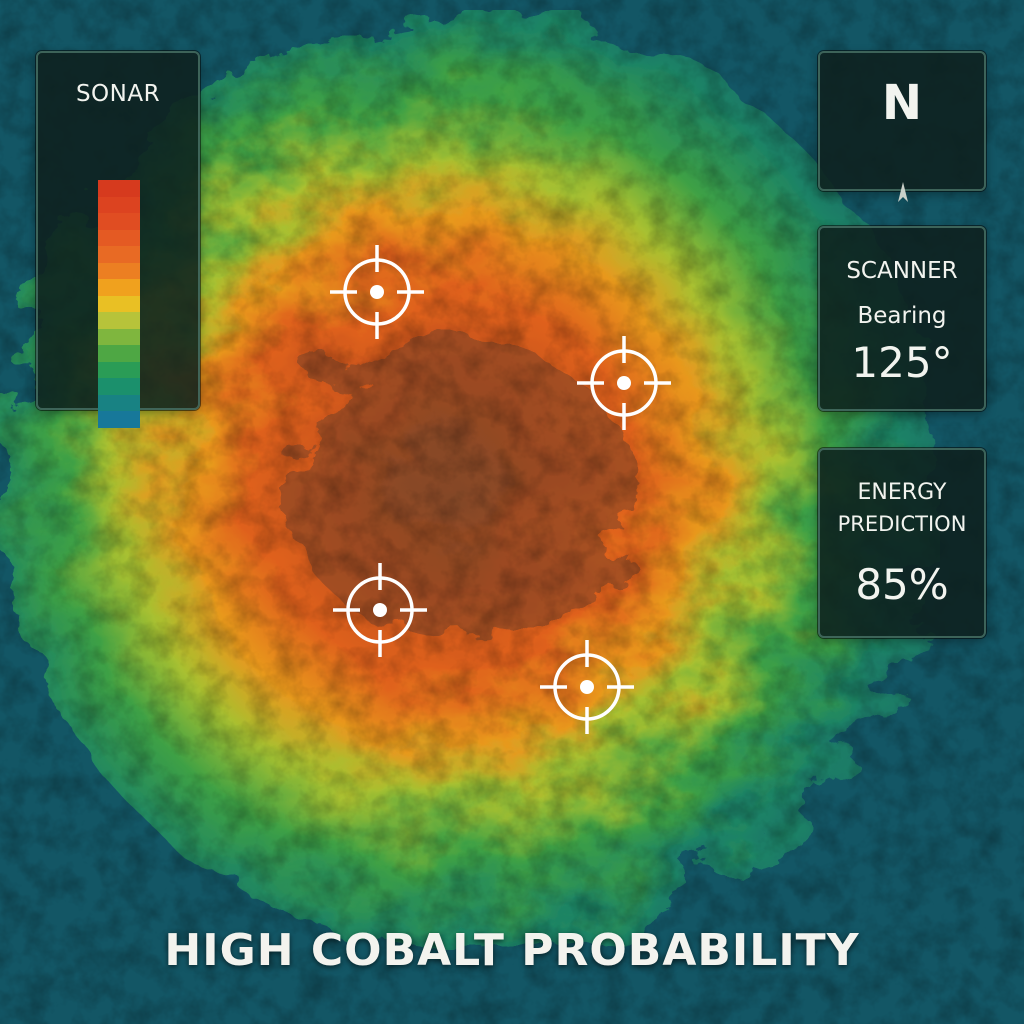  What do you see at coordinates (903, 192) in the screenshot?
I see `north-arrow-icon` at bounding box center [903, 192].